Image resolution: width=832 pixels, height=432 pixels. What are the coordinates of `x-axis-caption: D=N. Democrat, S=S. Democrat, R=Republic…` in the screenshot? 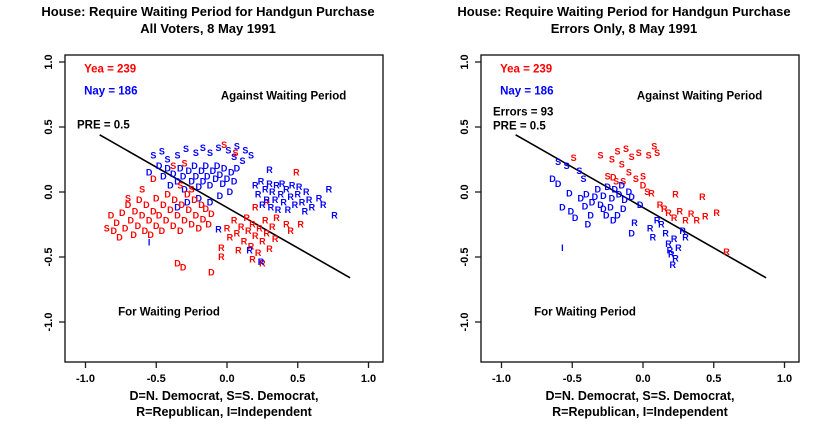 It's located at (640, 404).